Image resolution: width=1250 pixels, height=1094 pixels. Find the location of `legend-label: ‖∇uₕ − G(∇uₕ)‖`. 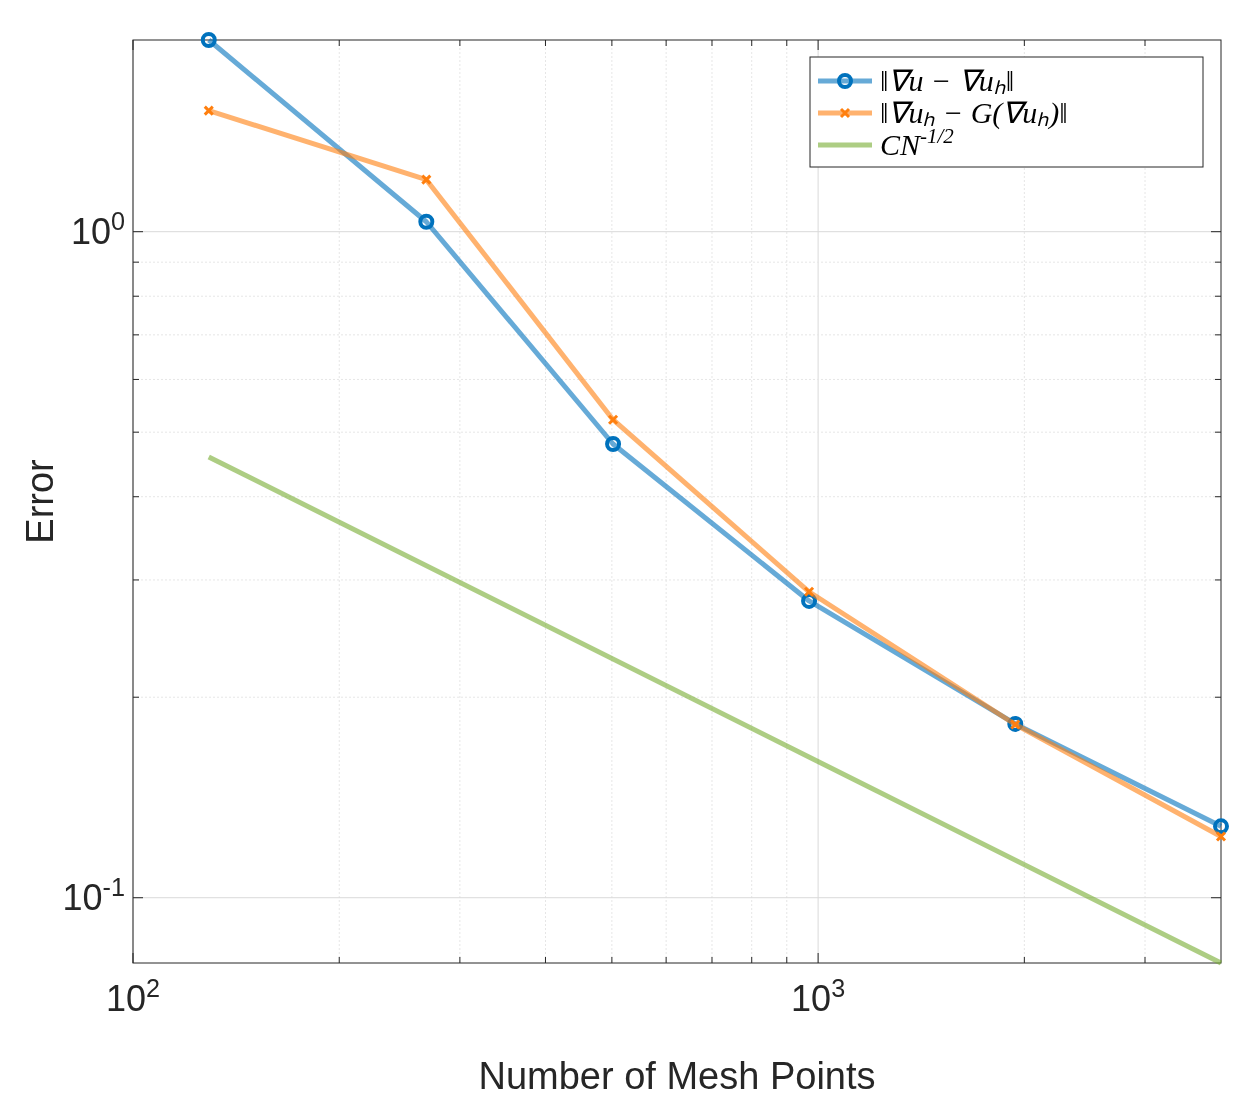

legend-label: ‖∇uₕ − G(∇uₕ)‖ is located at coordinates (974, 113).